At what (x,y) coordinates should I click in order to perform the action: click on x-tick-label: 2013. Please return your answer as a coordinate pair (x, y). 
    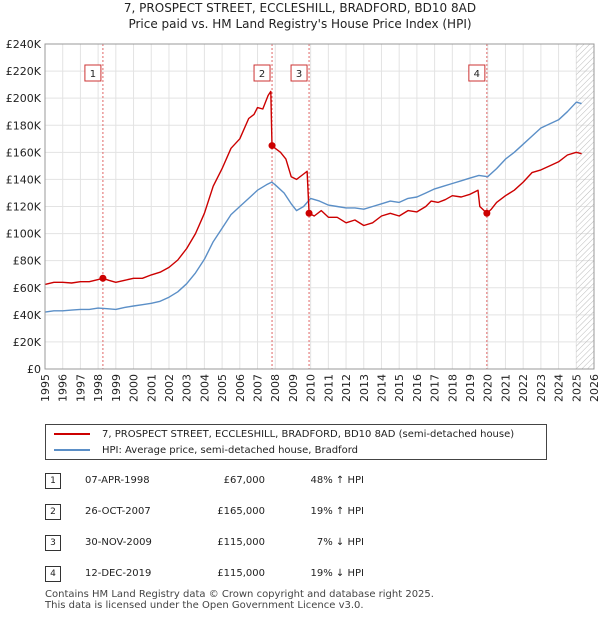
    Looking at the image, I should click on (364, 388).